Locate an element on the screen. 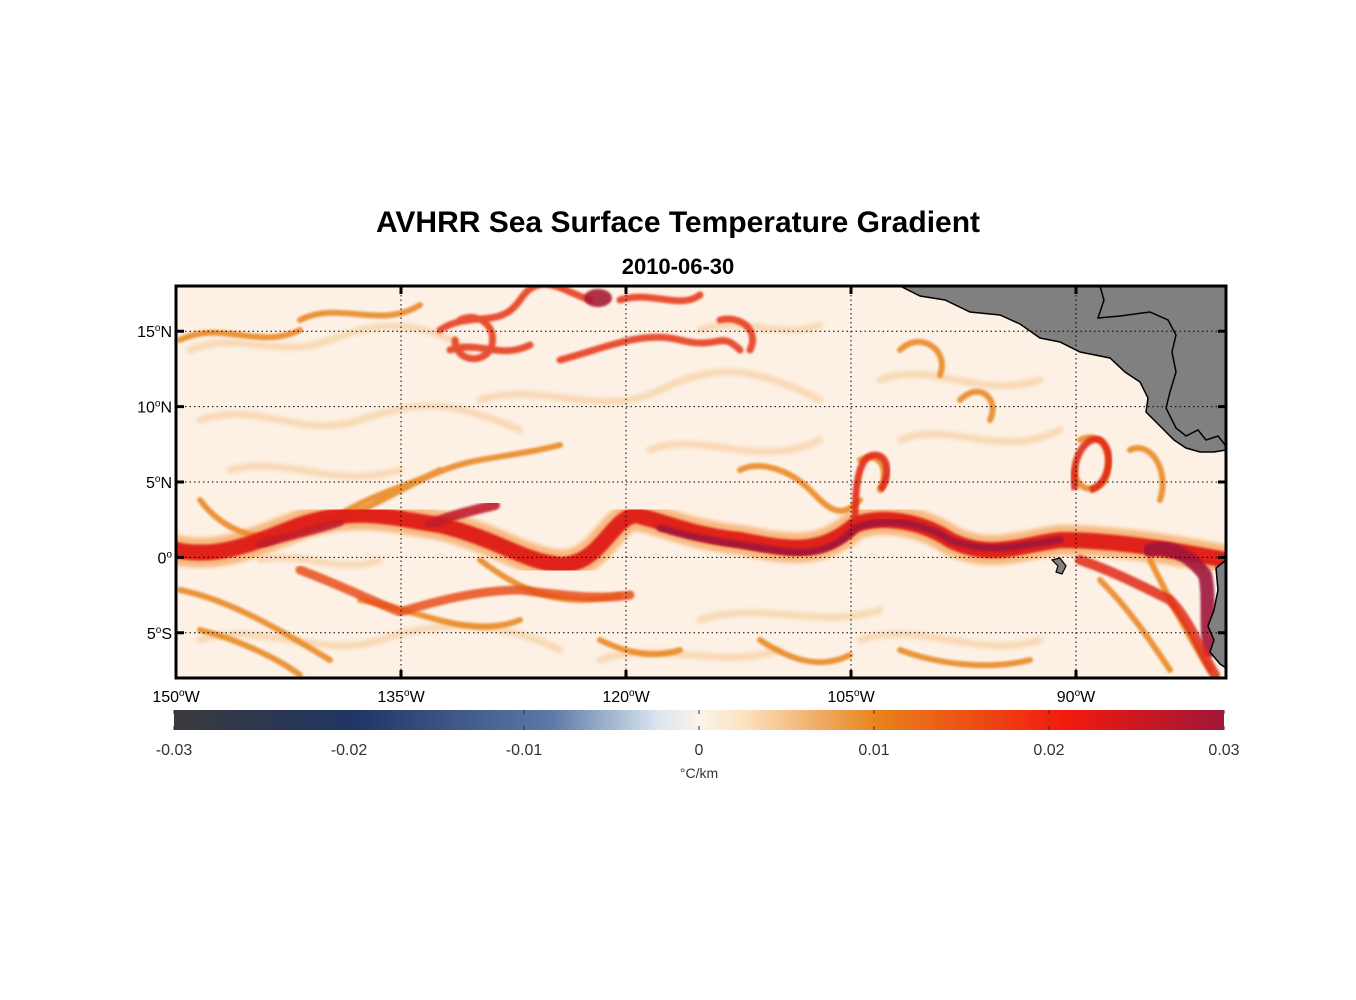 Image resolution: width=1356 pixels, height=1000 pixels. colorbar-tick-label: 0 is located at coordinates (699, 750).